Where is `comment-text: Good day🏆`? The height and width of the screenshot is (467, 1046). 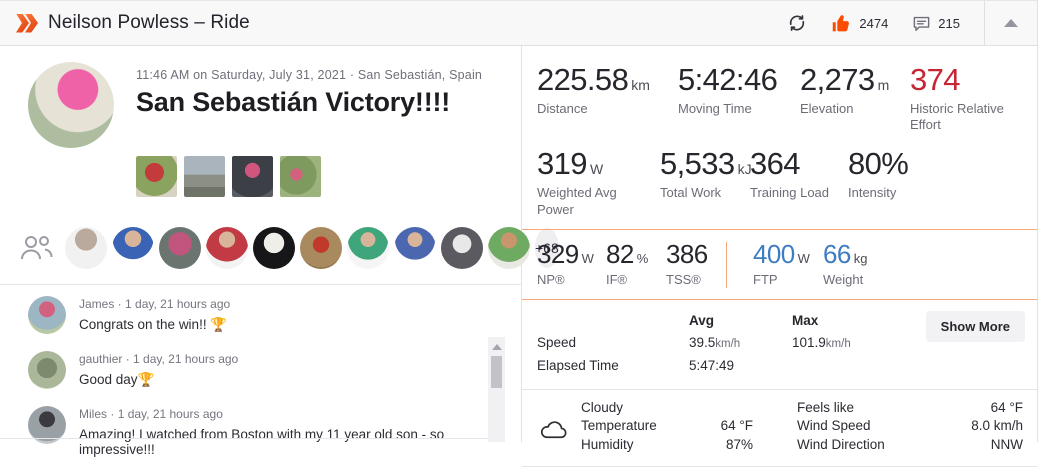
comment-text: Good day🏆 is located at coordinates (117, 379).